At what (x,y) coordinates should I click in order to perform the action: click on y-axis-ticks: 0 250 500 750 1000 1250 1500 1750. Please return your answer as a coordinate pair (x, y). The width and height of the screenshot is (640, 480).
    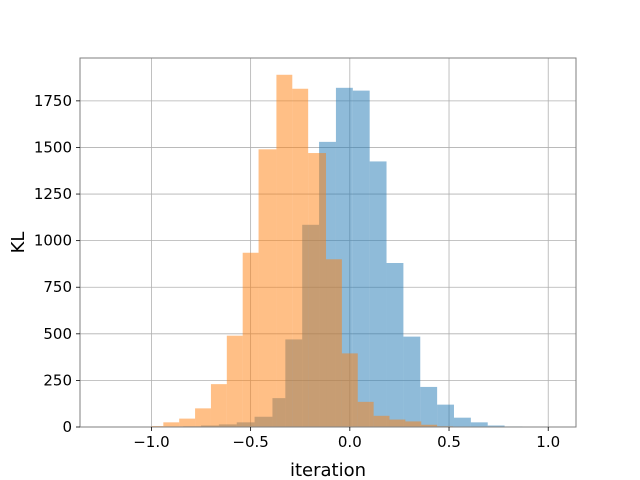
    Looking at the image, I should click on (57, 264).